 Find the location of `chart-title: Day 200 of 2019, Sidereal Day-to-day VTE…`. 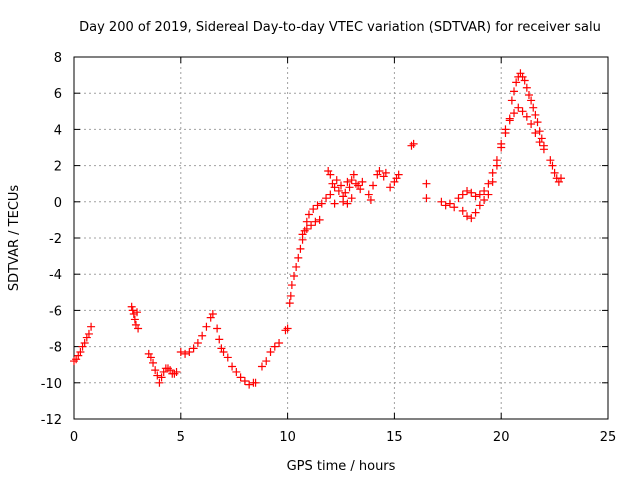

chart-title: Day 200 of 2019, Sidereal Day-to-day VTE… is located at coordinates (340, 27).